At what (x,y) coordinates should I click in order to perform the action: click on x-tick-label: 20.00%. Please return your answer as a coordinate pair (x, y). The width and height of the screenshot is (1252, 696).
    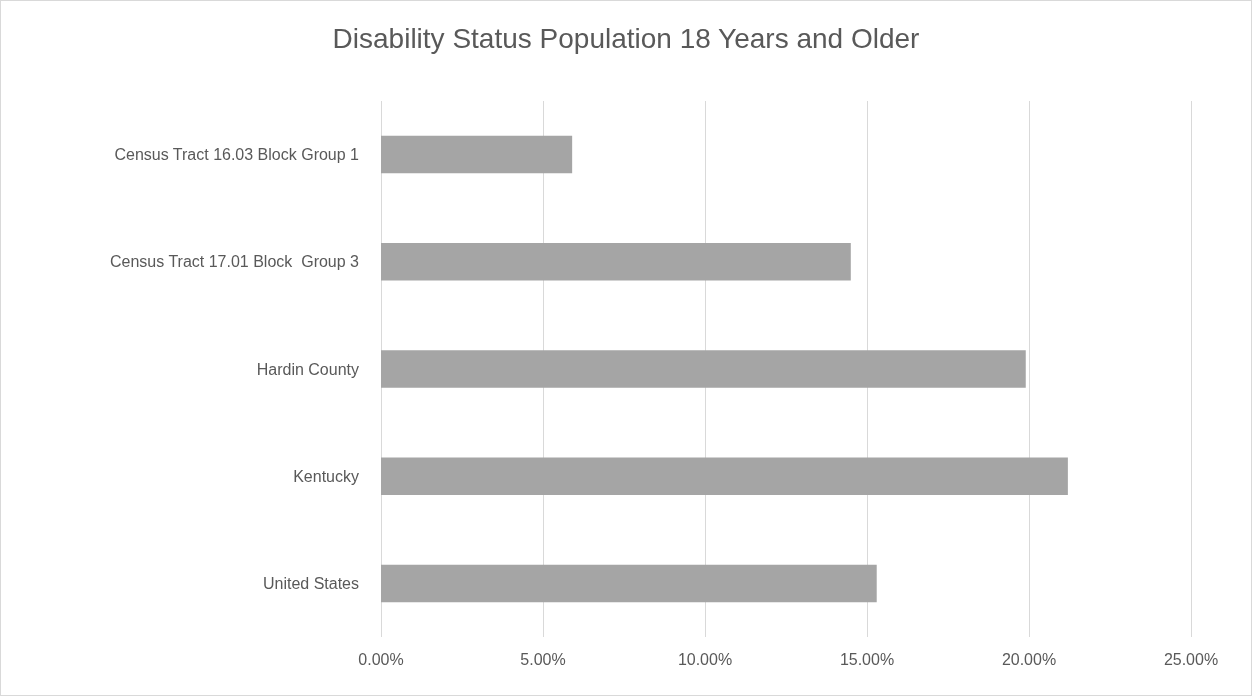
    Looking at the image, I should click on (1029, 659).